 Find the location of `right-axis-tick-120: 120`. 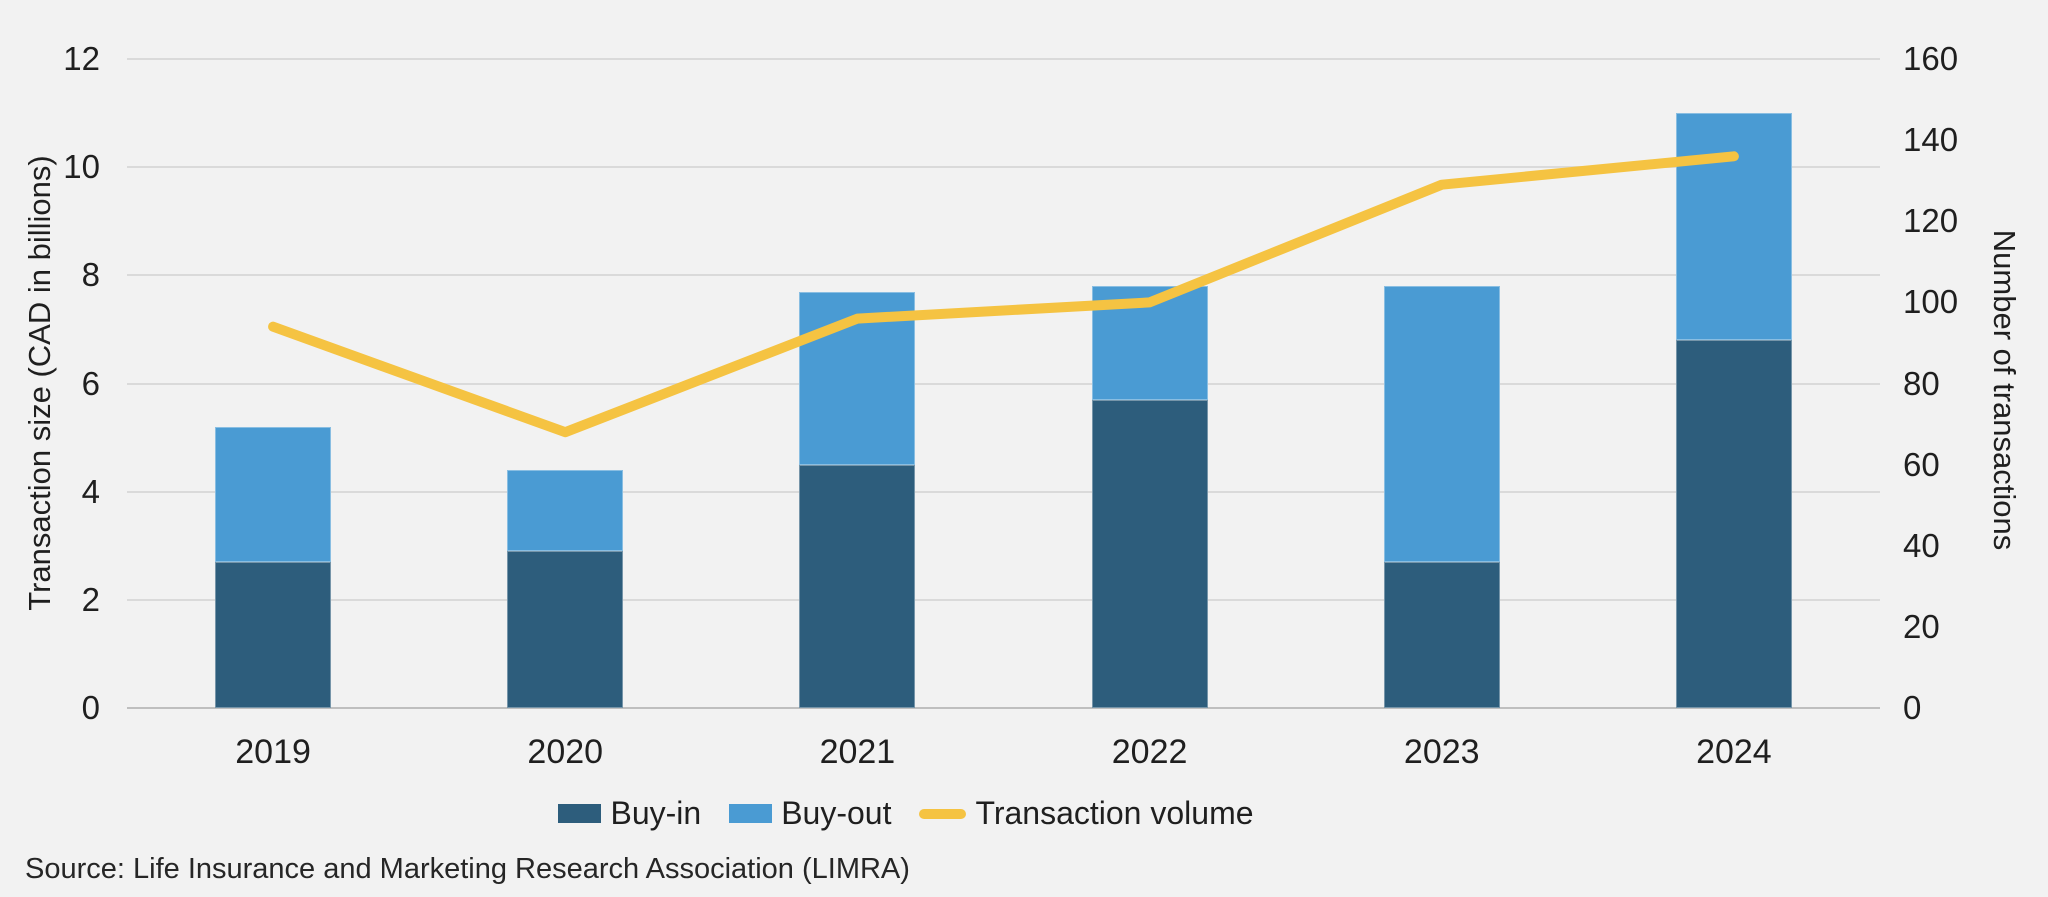

right-axis-tick-120: 120 is located at coordinates (1931, 221).